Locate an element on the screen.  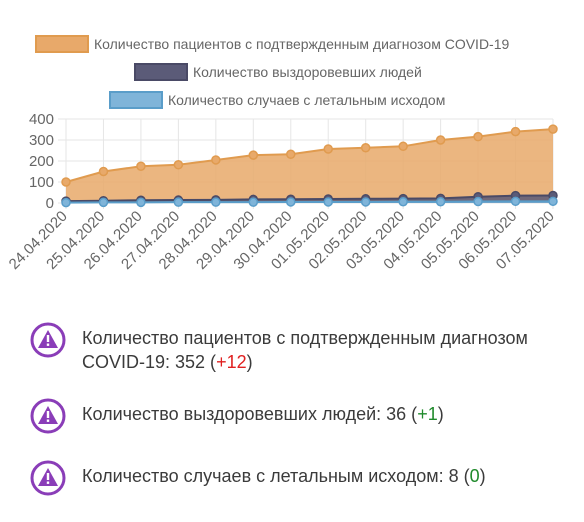
stat-delta: 0 is located at coordinates (474, 476).